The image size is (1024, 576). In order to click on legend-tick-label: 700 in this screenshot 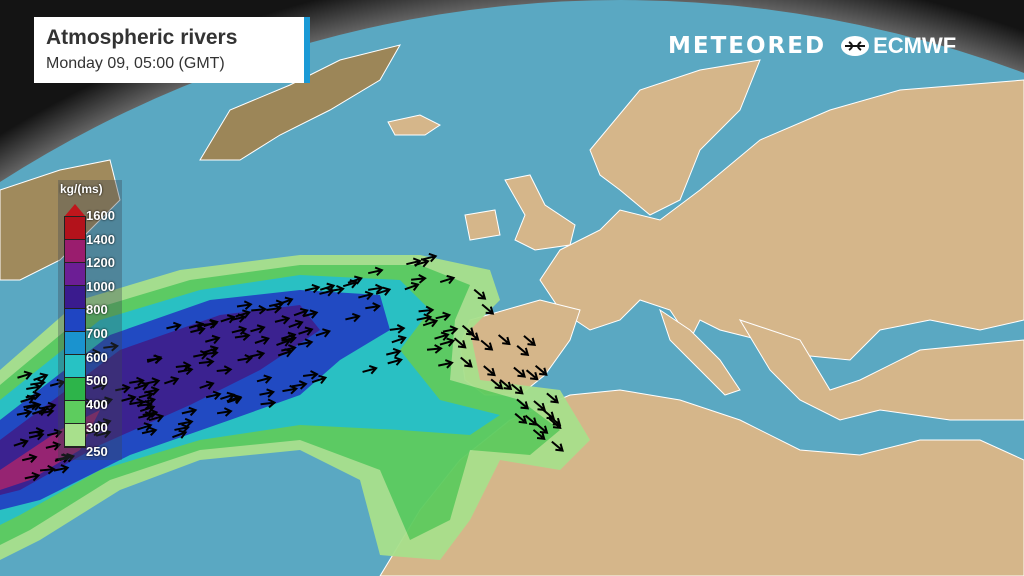, I will do `click(97, 333)`.